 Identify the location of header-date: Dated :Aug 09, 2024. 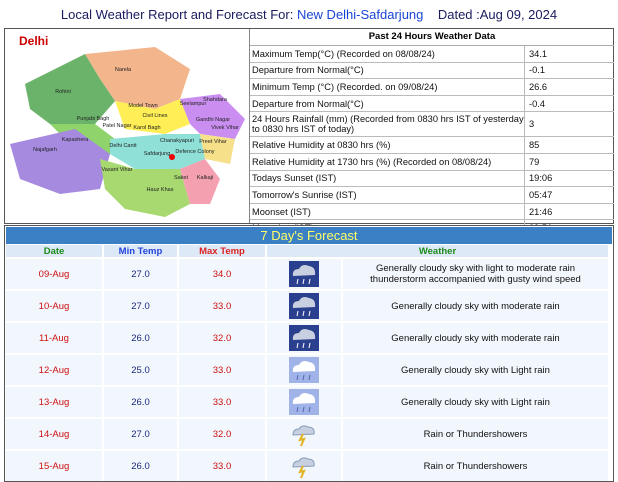
(497, 14).